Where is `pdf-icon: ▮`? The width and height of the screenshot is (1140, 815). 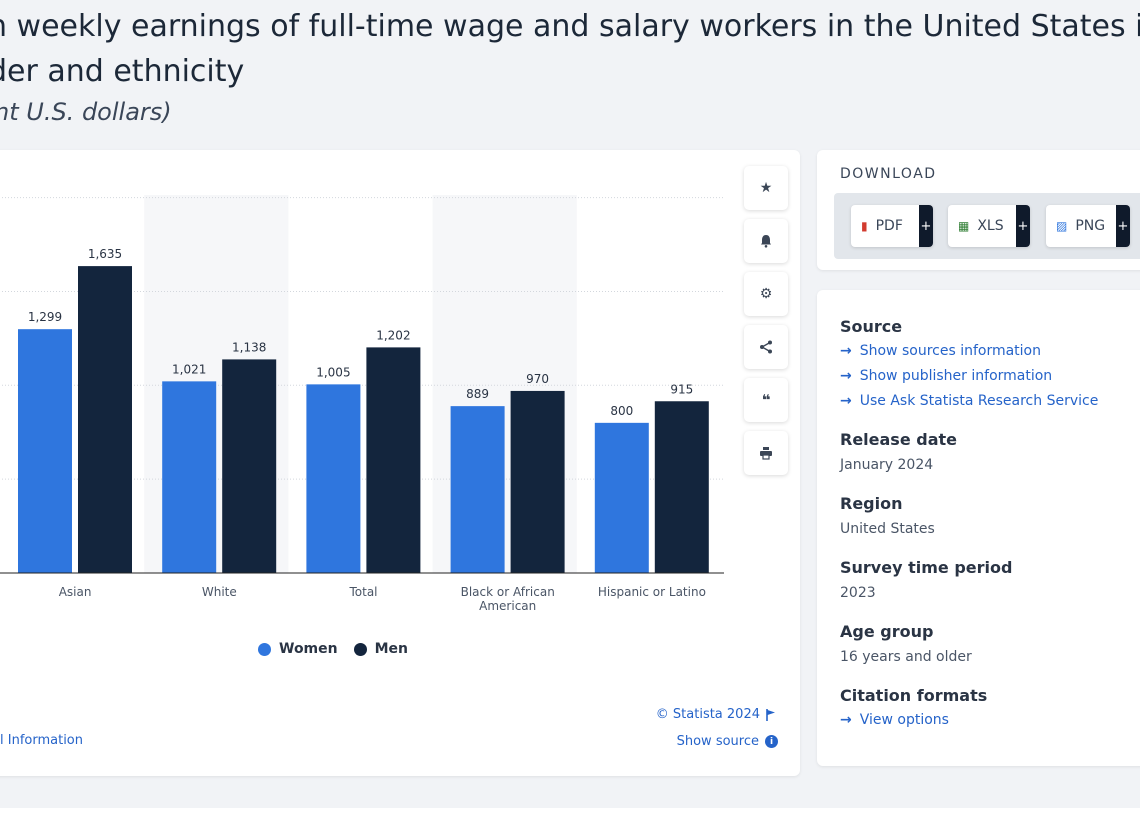 pdf-icon: ▮ is located at coordinates (864, 226).